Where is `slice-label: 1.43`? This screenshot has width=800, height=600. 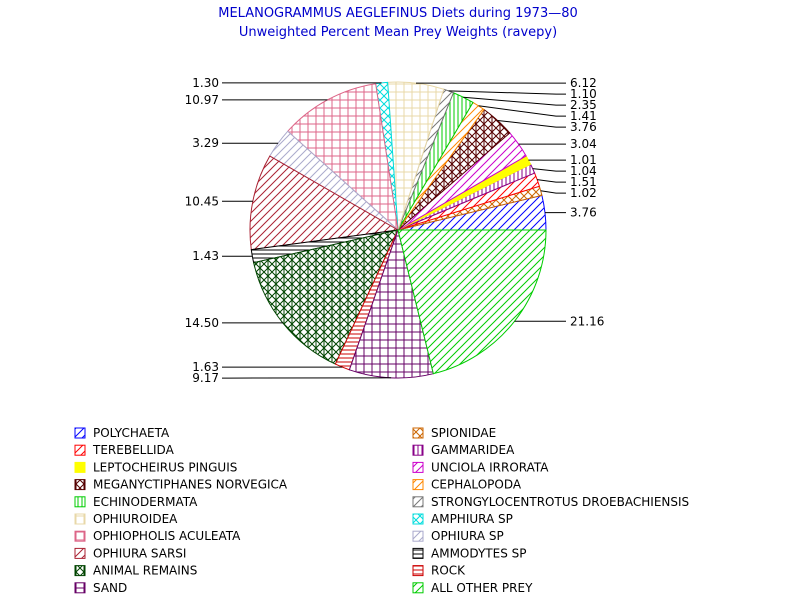
slice-label: 1.43 is located at coordinates (205, 256).